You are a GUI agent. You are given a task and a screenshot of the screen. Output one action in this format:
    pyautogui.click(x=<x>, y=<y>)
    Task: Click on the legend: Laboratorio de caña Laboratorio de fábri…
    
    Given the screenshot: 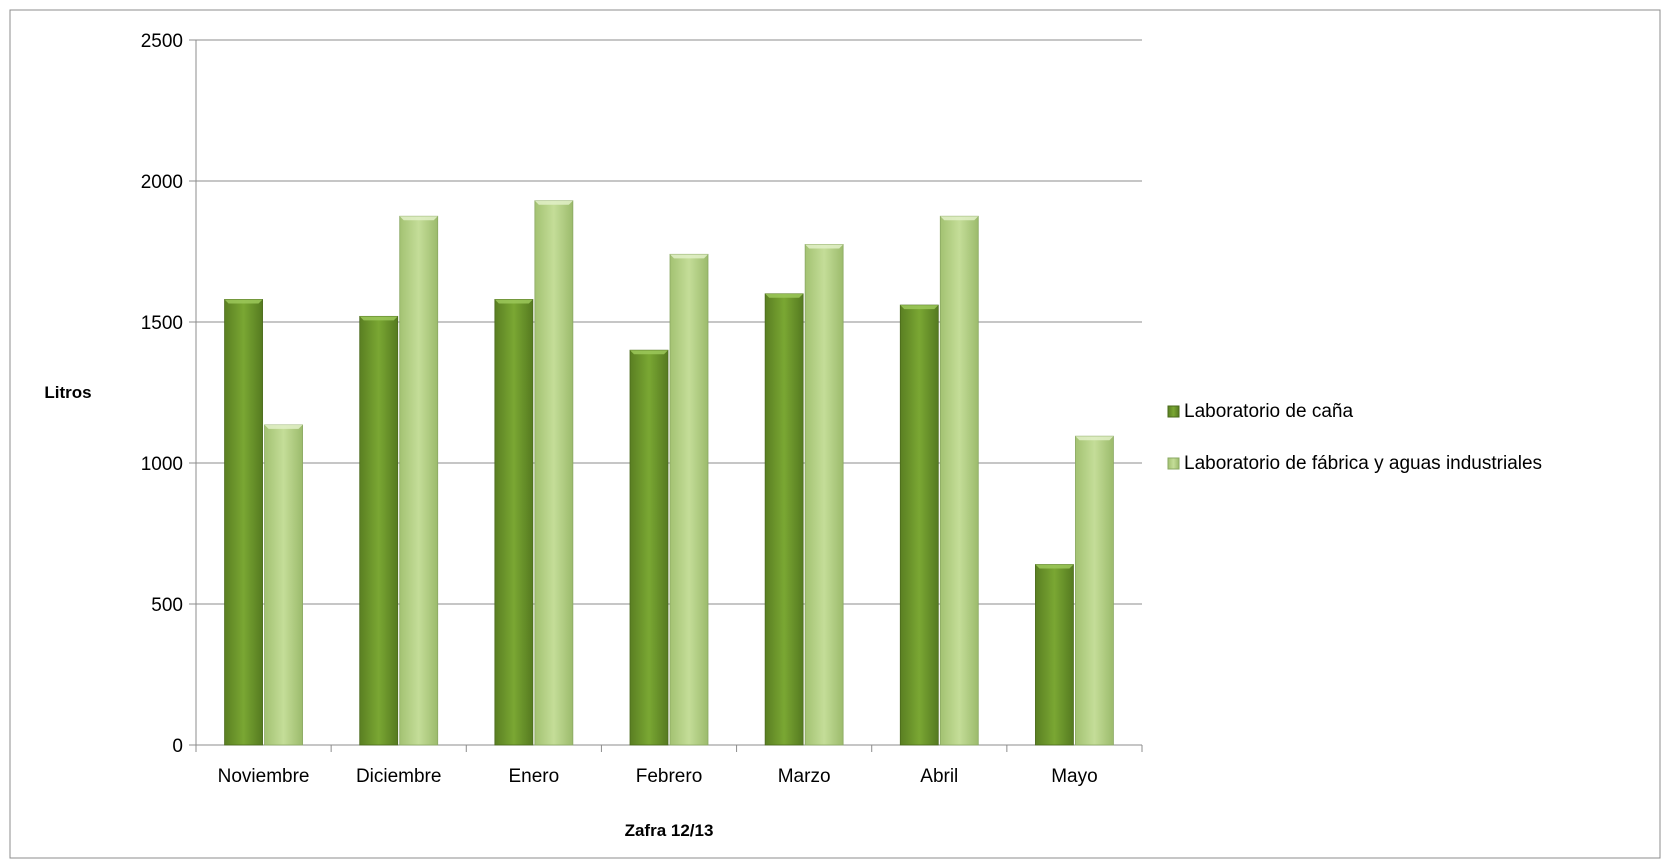 What is the action you would take?
    pyautogui.click(x=1354, y=437)
    